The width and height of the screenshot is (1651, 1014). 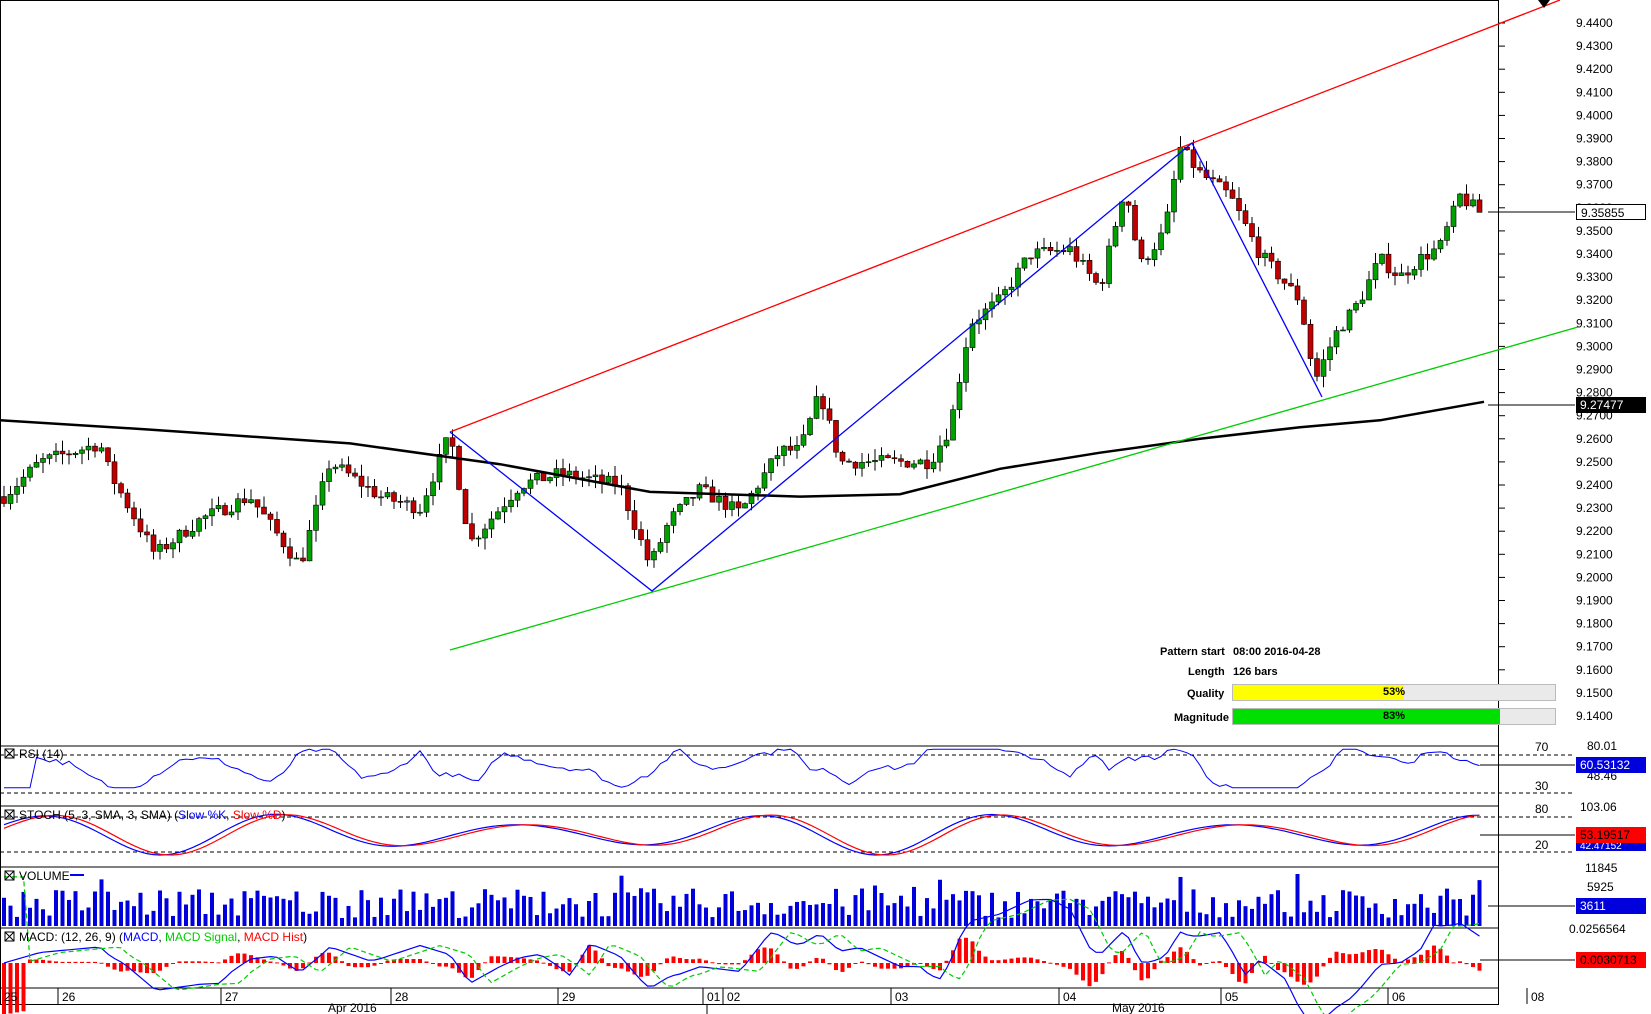 What do you see at coordinates (1544, 4) in the screenshot?
I see `arrow-marker-icon` at bounding box center [1544, 4].